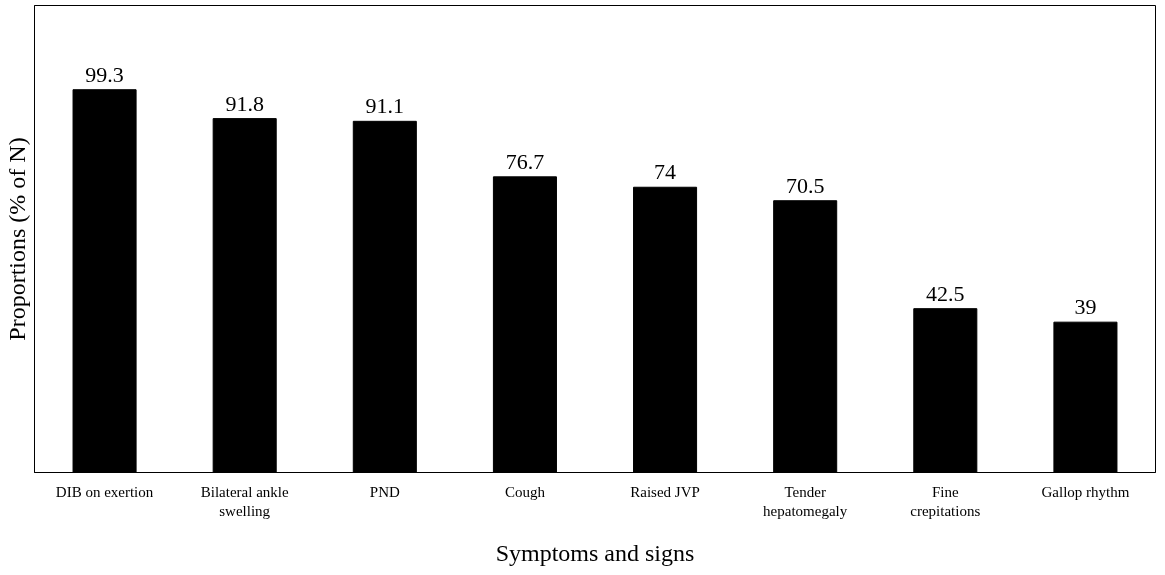 This screenshot has width=1165, height=575. What do you see at coordinates (16, 239) in the screenshot?
I see `y-axis-title: Proportions (% of N)` at bounding box center [16, 239].